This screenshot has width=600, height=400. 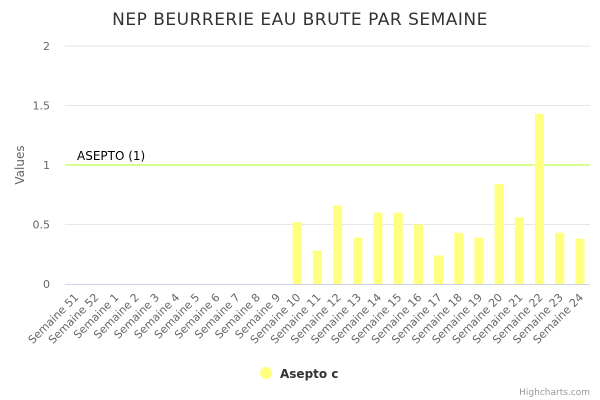 What do you see at coordinates (42, 165) in the screenshot?
I see `y-axis-ticks: 0 0.5 1 1.5 2` at bounding box center [42, 165].